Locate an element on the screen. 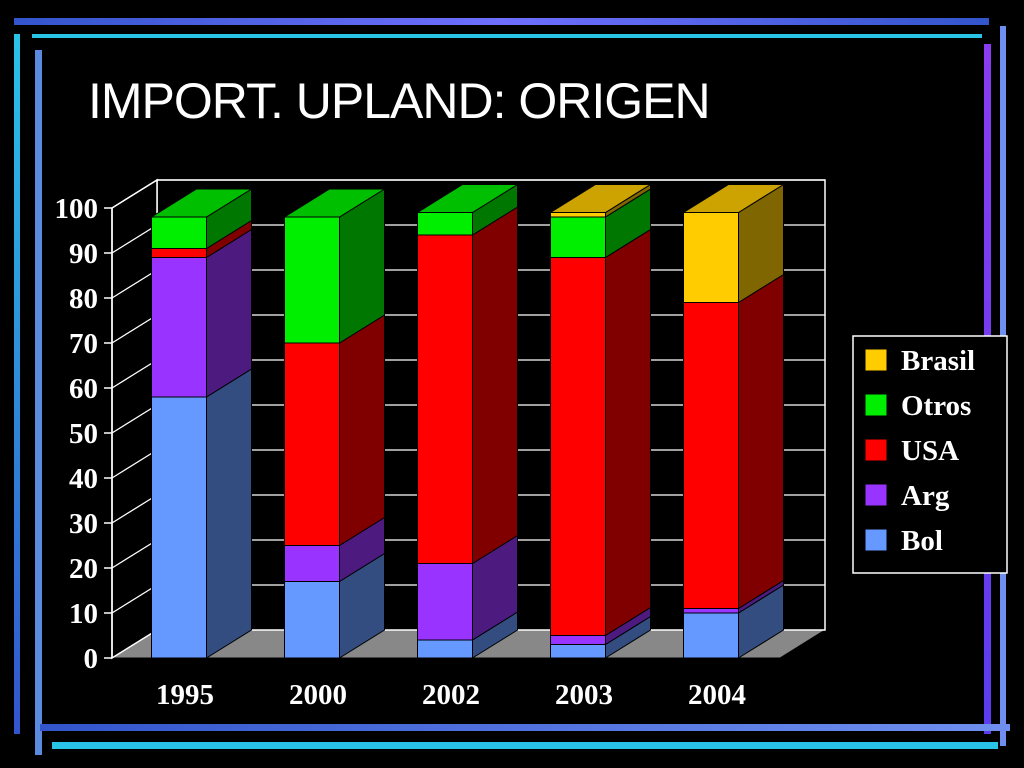 The image size is (1024, 768). y-tick-label: 80 is located at coordinates (83, 299).